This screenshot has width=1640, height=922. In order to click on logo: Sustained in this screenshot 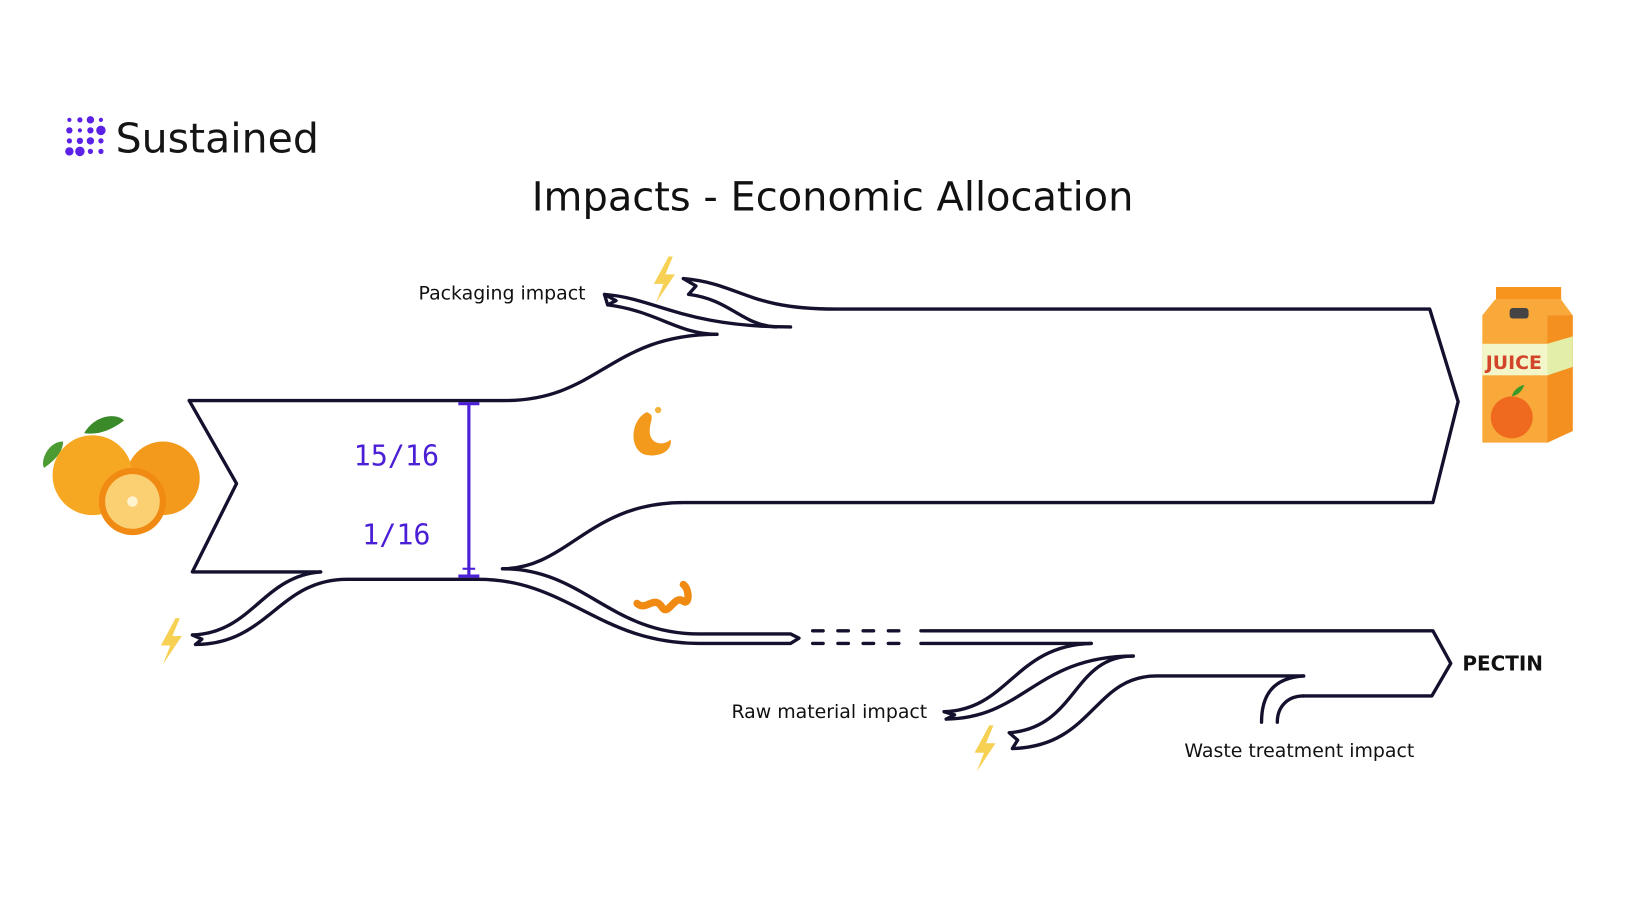, I will do `click(192, 138)`.